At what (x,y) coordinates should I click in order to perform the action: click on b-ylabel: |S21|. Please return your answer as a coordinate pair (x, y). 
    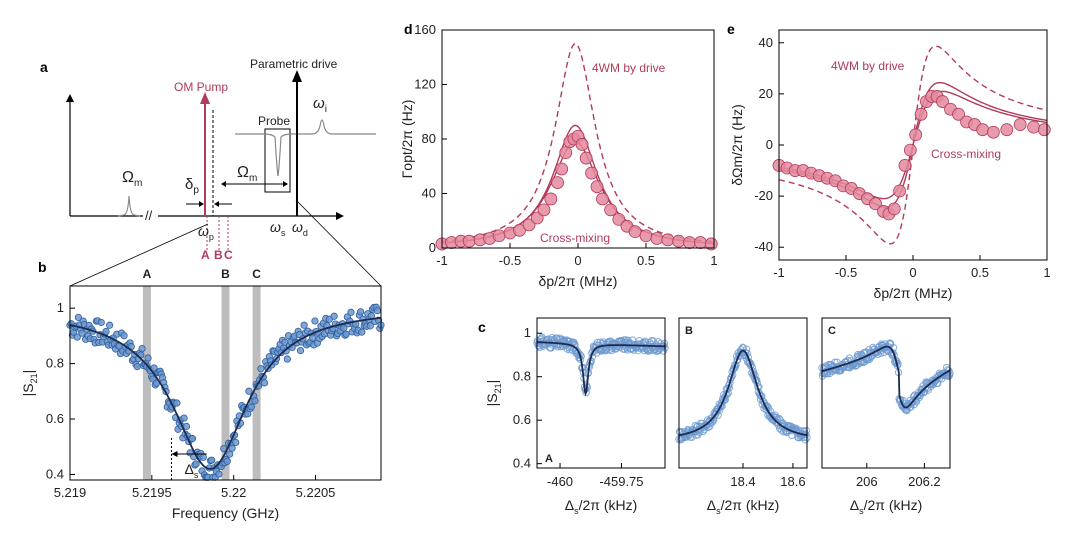
    Looking at the image, I should click on (29, 383).